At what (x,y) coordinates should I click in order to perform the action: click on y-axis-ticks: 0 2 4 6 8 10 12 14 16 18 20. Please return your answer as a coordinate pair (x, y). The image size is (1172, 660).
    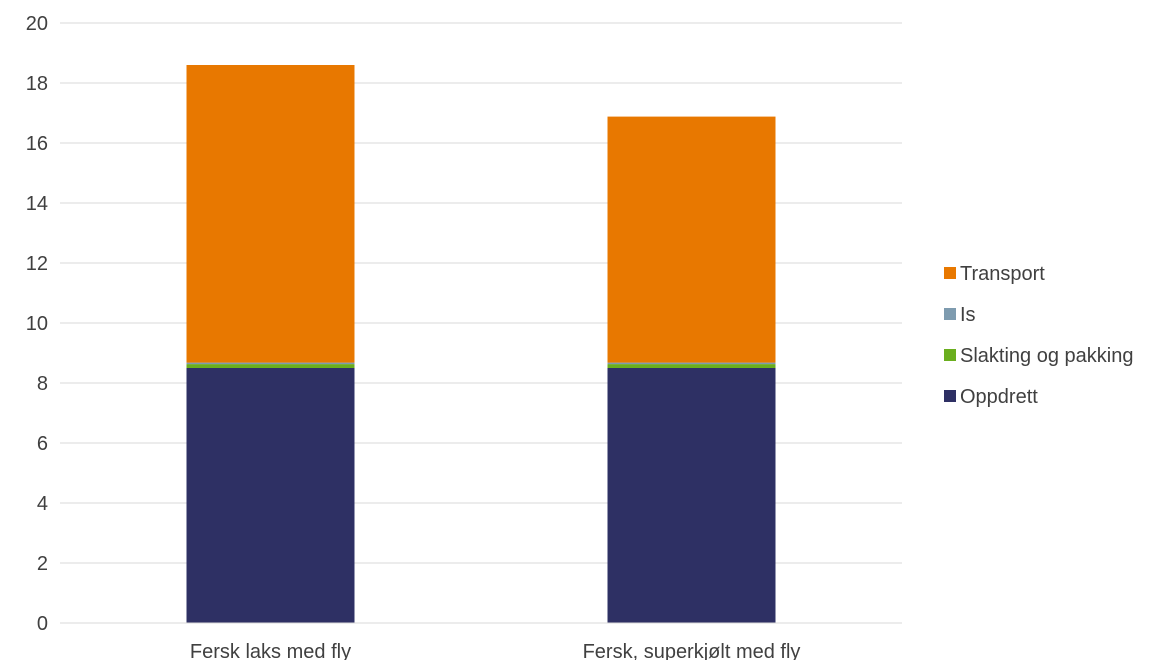
    Looking at the image, I should click on (37, 324).